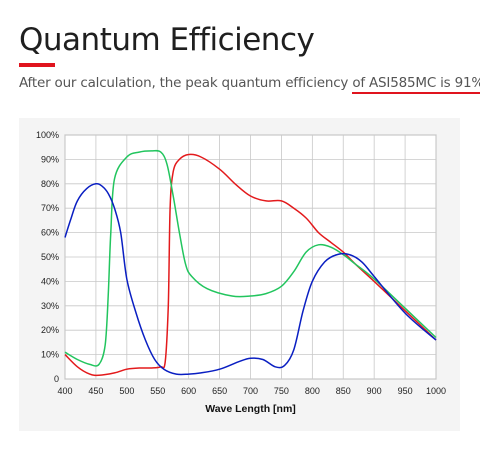 This screenshot has width=480, height=459. What do you see at coordinates (126, 391) in the screenshot?
I see `x-tick-label: 500` at bounding box center [126, 391].